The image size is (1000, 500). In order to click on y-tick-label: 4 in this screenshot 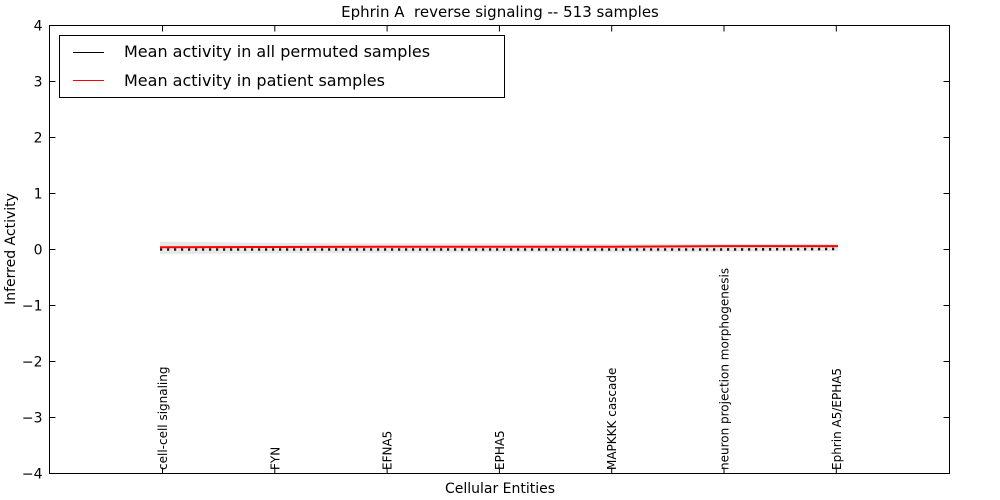, I will do `click(38, 27)`.